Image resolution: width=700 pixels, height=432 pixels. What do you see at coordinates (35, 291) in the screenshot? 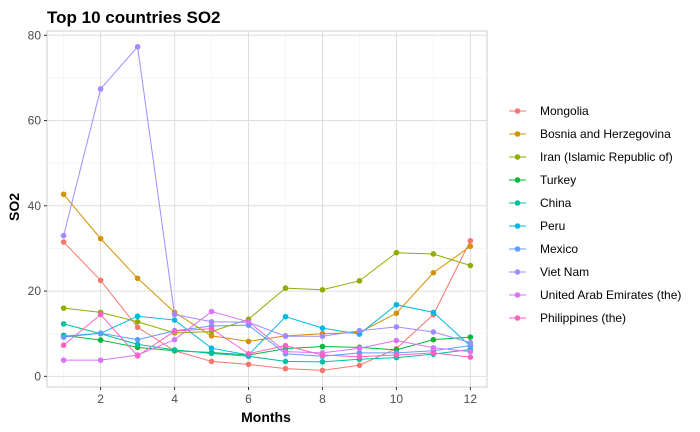
I see `y-tick-label: 20` at bounding box center [35, 291].